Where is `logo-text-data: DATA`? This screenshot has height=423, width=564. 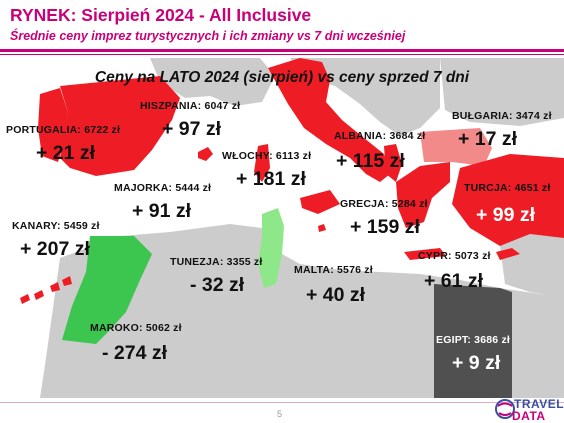
logo-text-data: DATA is located at coordinates (529, 416).